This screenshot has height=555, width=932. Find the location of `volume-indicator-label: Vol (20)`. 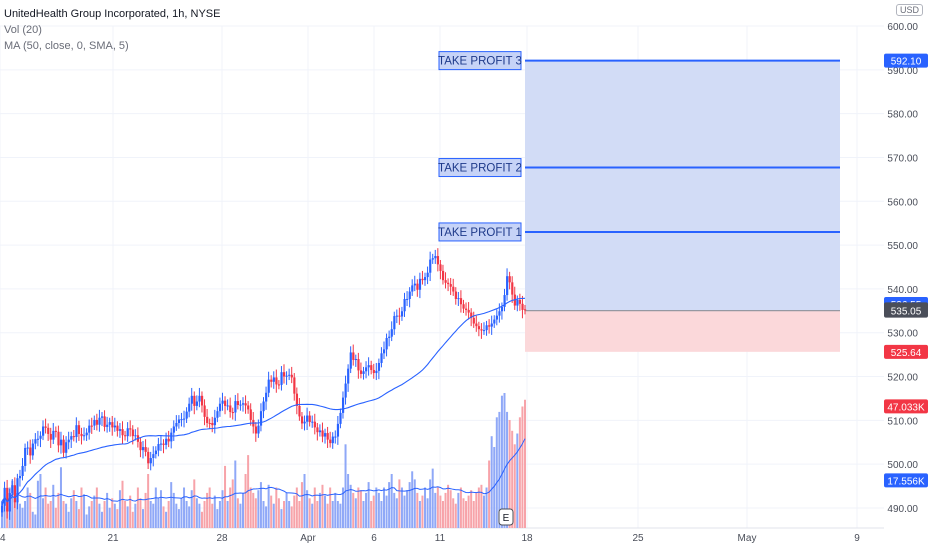

volume-indicator-label: Vol (20) is located at coordinates (23, 30).